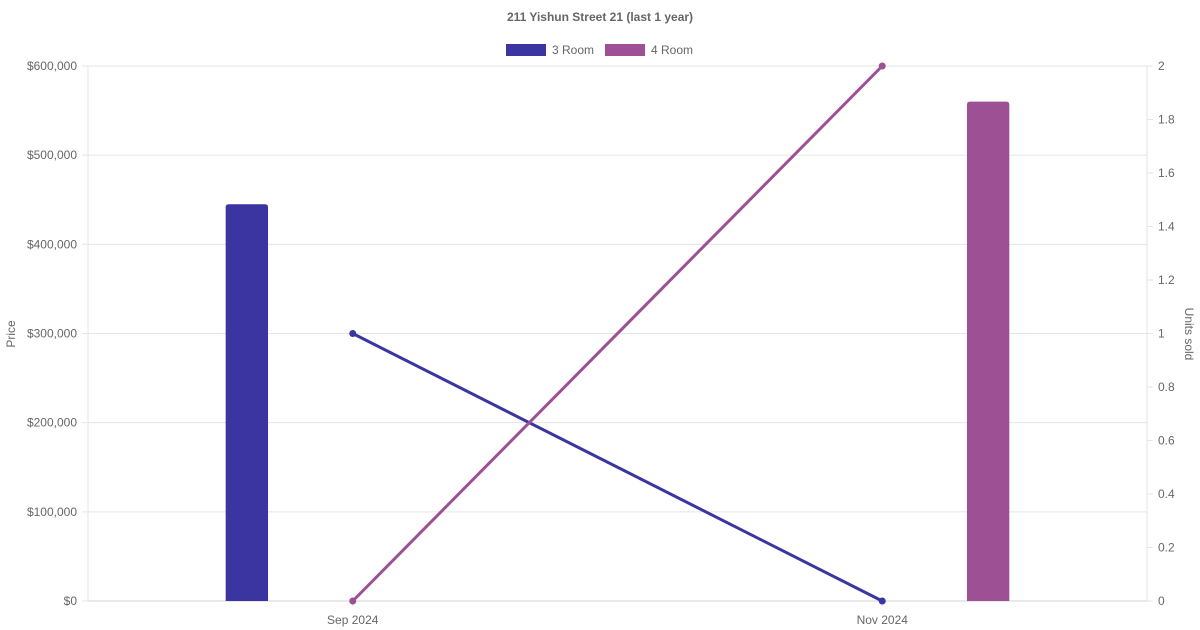 The width and height of the screenshot is (1200, 630). Describe the element at coordinates (52, 155) in the screenshot. I see `left-tick-label: $500,000` at that location.